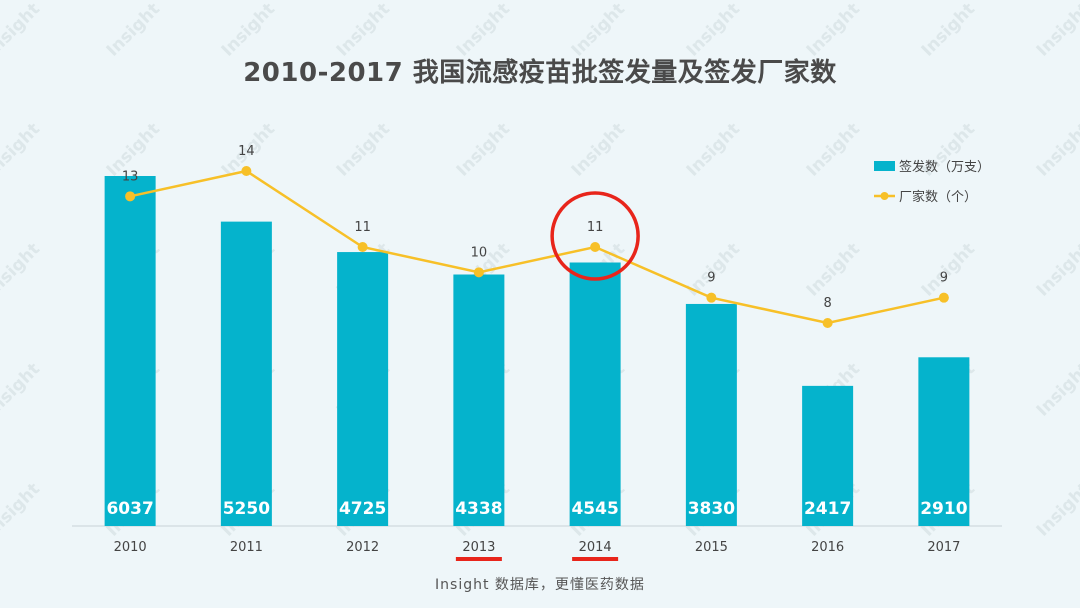 The image size is (1080, 608). Describe the element at coordinates (827, 509) in the screenshot. I see `bar-value-label: 2417` at that location.